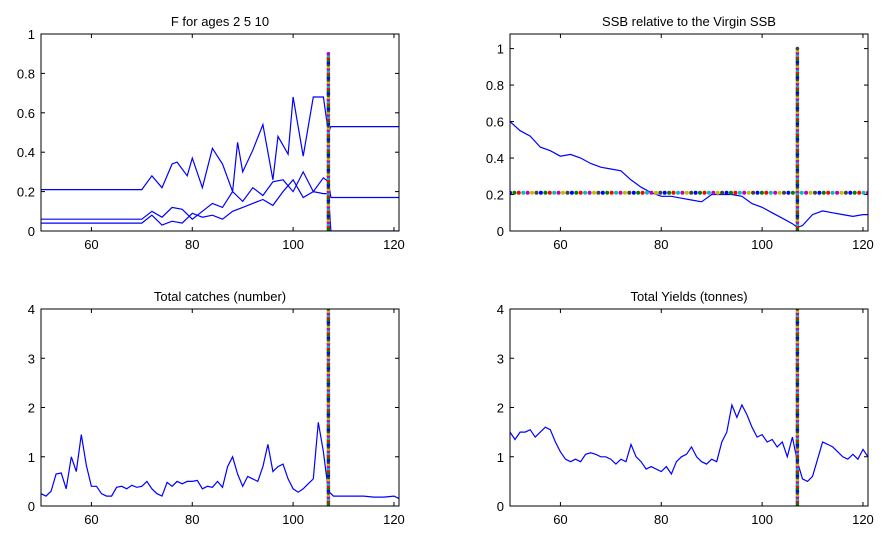  Describe the element at coordinates (220, 296) in the screenshot. I see `chart-title: Total catches (number)` at that location.